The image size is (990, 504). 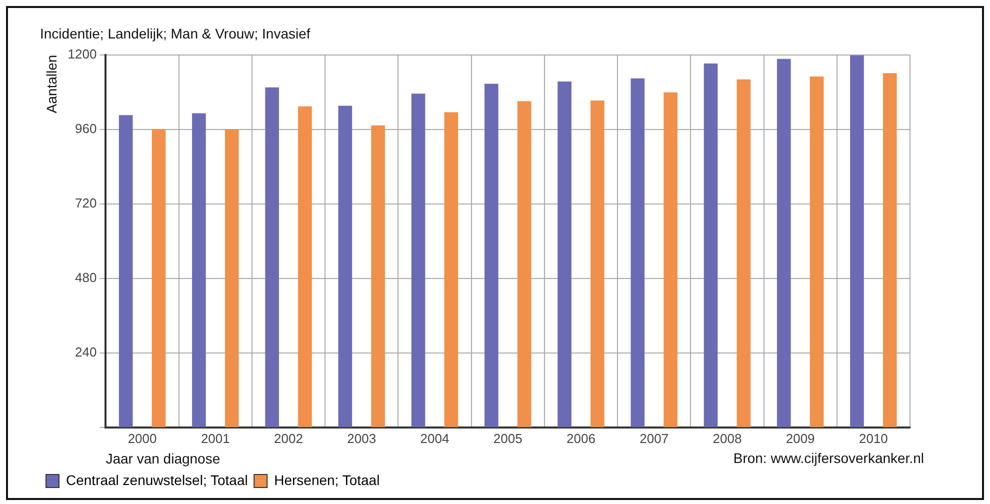 What do you see at coordinates (82, 54) in the screenshot?
I see `y-tick-label: 1200` at bounding box center [82, 54].